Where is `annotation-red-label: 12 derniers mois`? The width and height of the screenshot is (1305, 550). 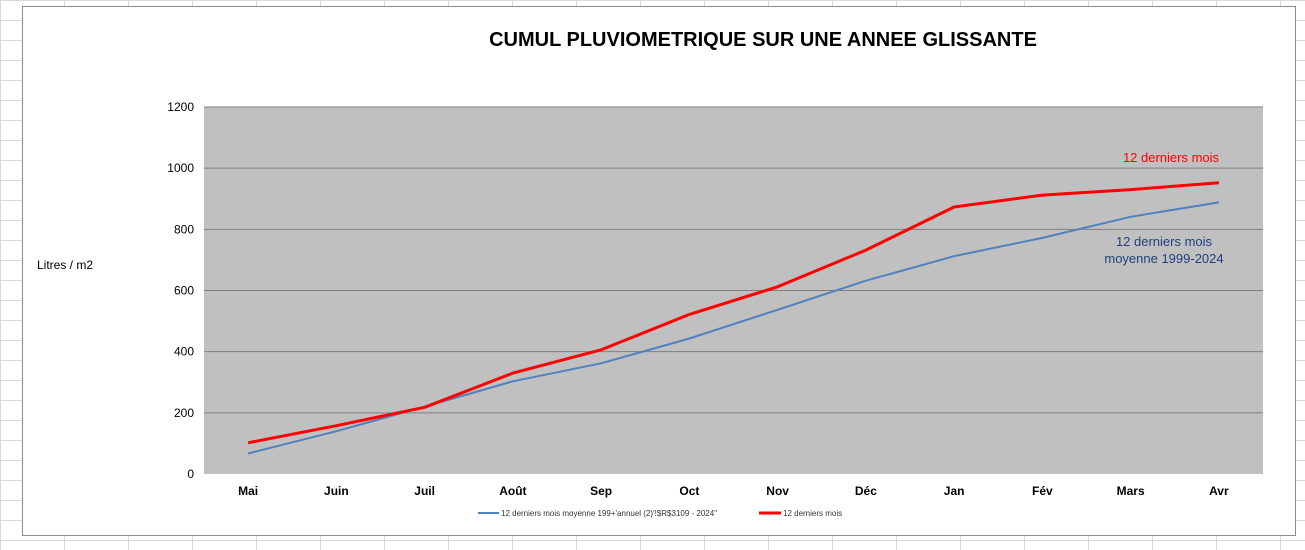
annotation-red-label: 12 derniers mois is located at coordinates (1171, 157).